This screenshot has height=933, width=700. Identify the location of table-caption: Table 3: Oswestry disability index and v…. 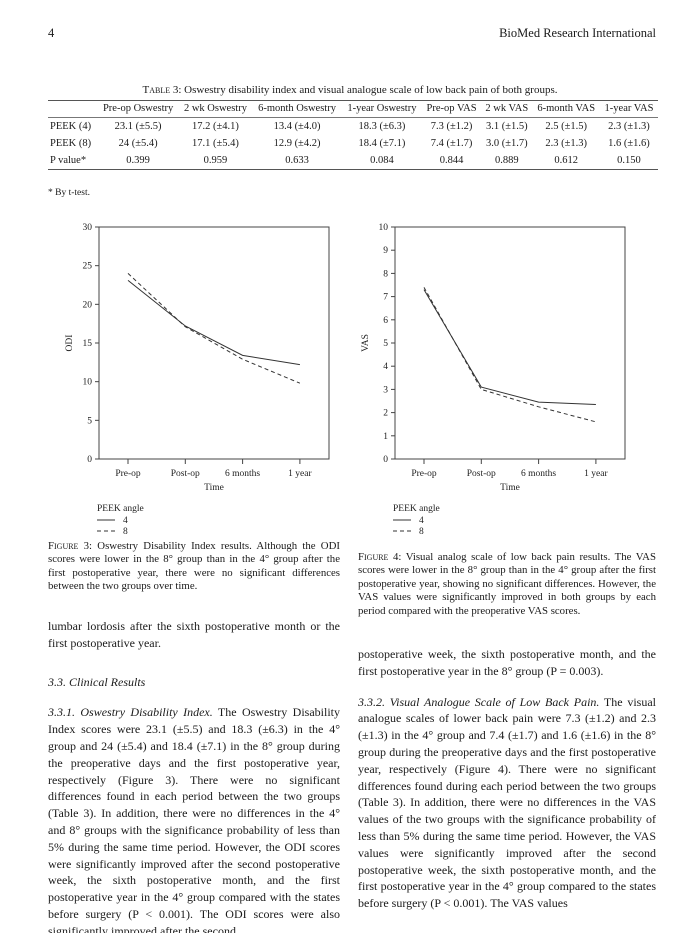
(350, 90).